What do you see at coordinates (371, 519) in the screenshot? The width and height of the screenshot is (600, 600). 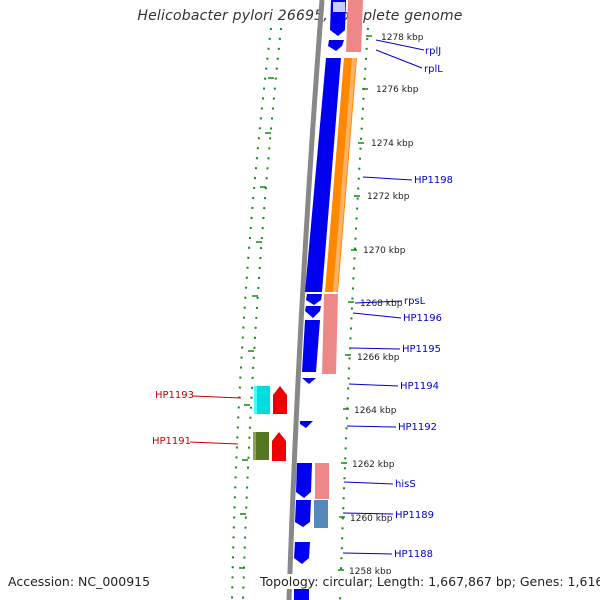 I see `tick-1260: 1260 kbp` at bounding box center [371, 519].